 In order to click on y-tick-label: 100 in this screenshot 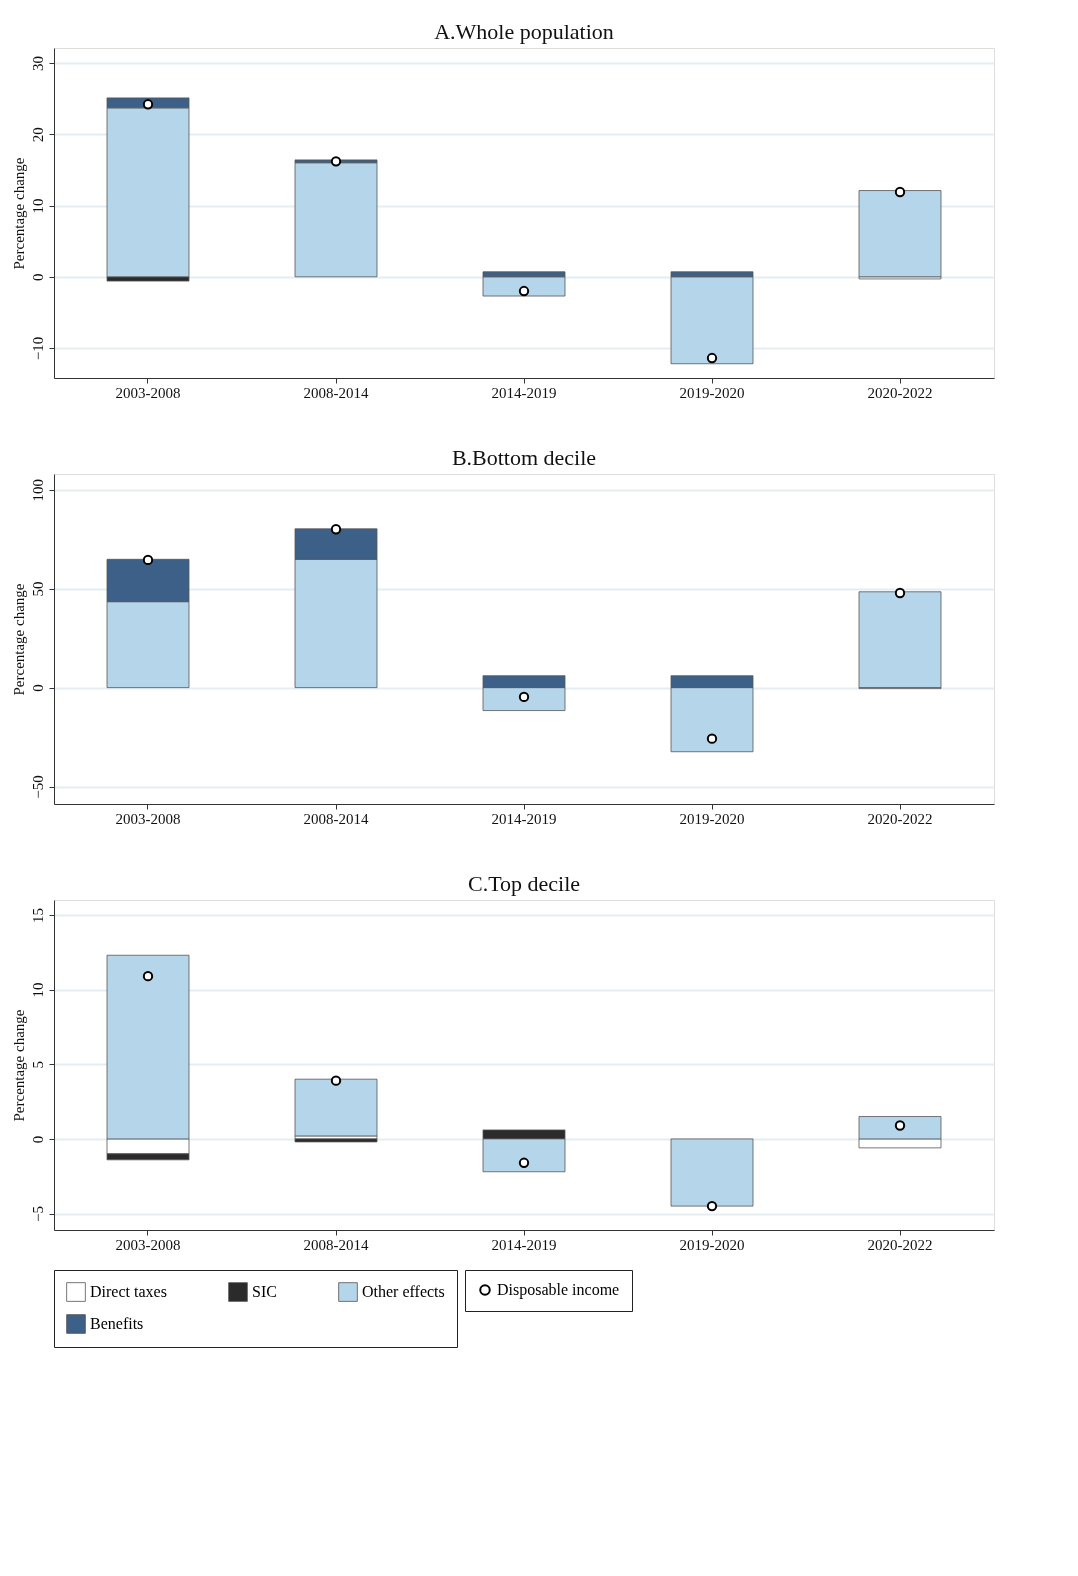, I will do `click(37, 490)`.